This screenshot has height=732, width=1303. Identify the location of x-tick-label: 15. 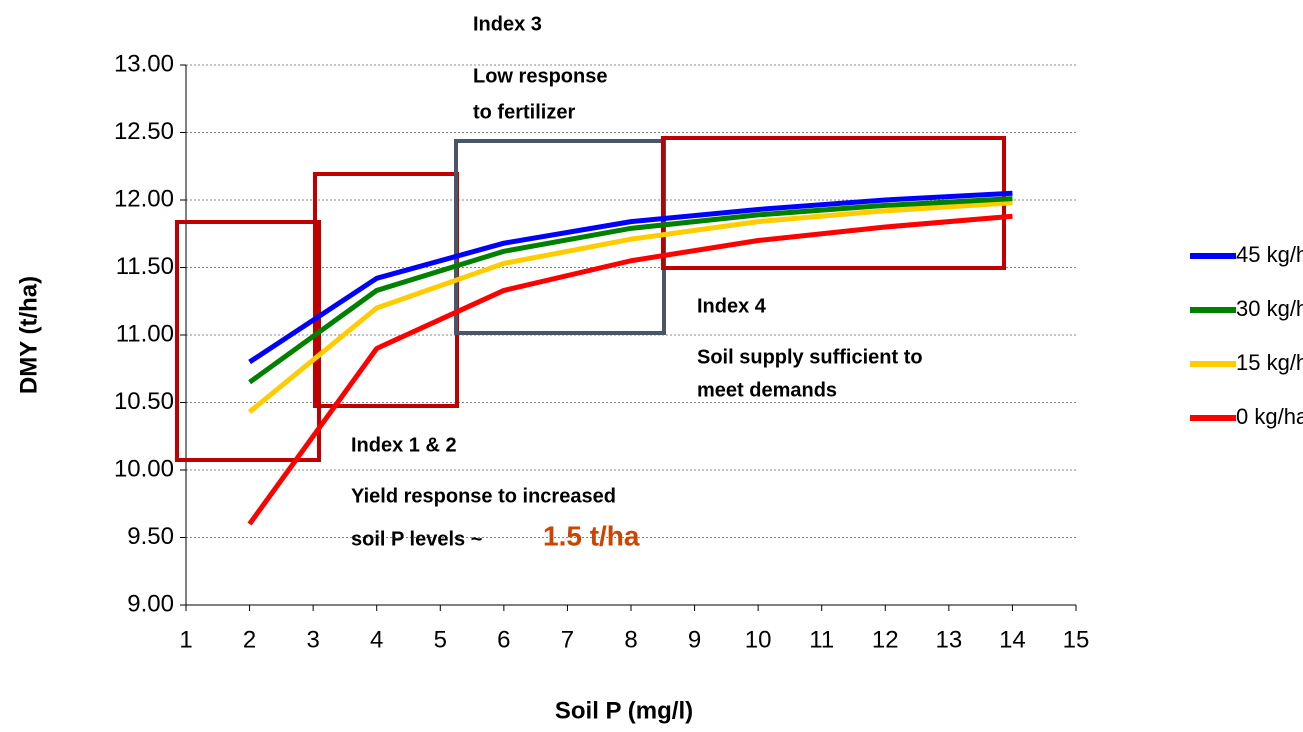
(1076, 639).